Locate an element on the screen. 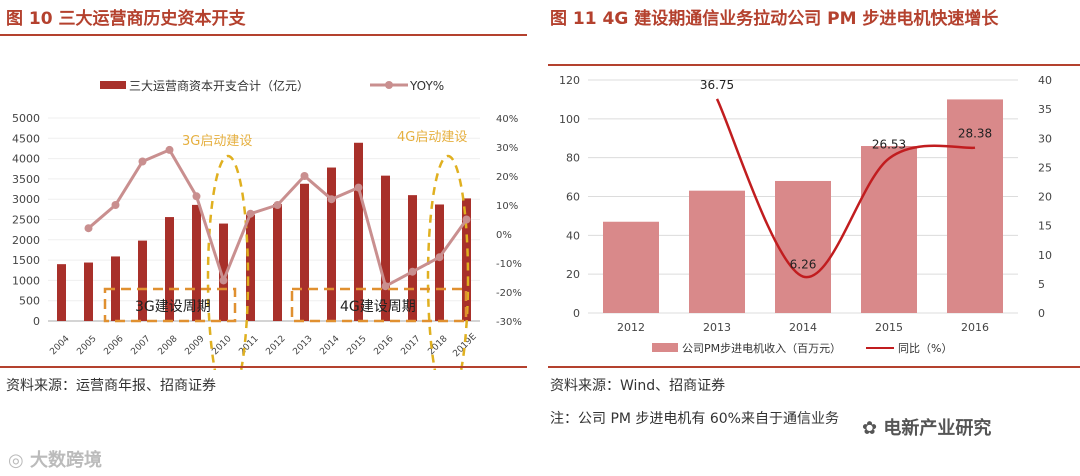 This screenshot has height=476, width=1080. left-bar-2018 is located at coordinates (439, 262).